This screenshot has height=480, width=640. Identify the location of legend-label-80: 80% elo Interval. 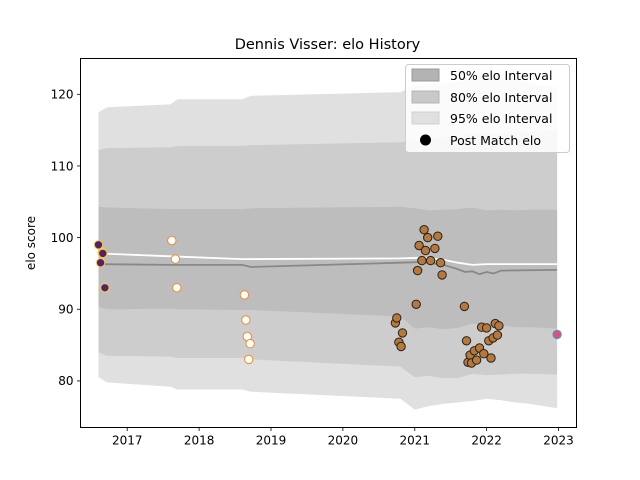
(501, 97).